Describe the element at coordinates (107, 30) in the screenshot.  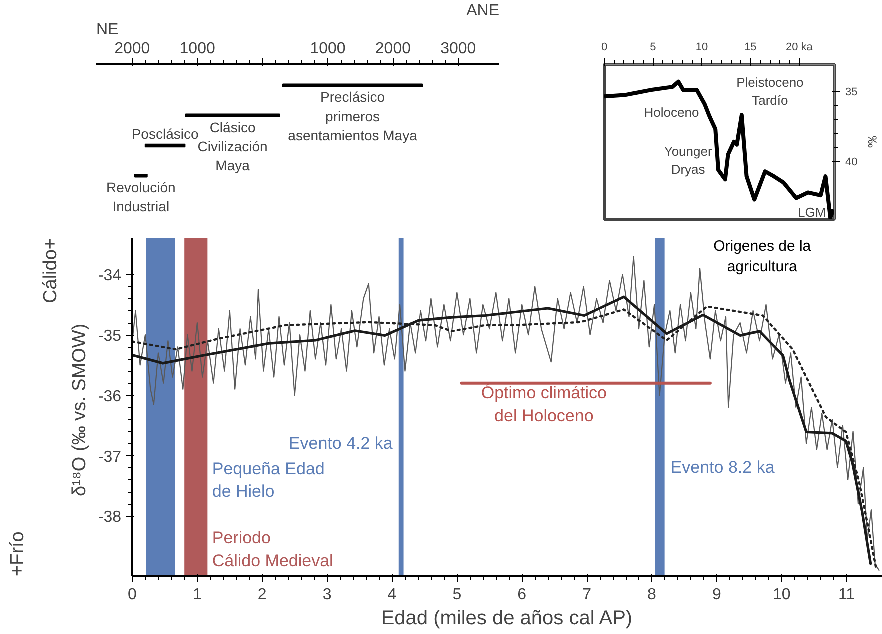
I see `text: NE` at that location.